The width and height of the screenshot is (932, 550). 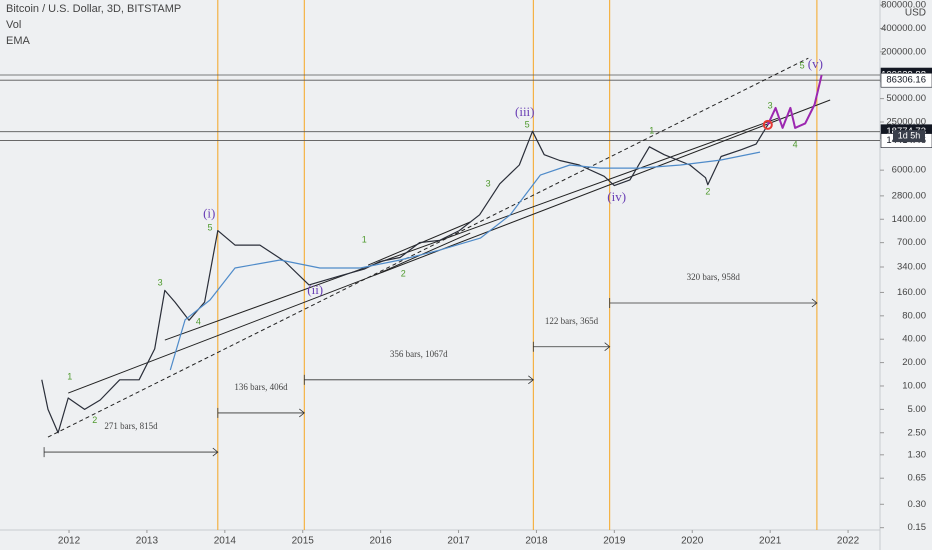 I want to click on y-tick-label: 1.30, so click(x=917, y=454).